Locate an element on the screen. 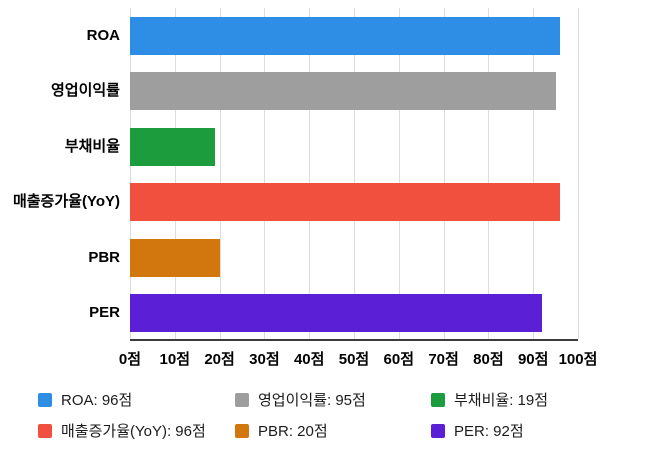  legend-label: 영업이익률: 95점 is located at coordinates (312, 400).